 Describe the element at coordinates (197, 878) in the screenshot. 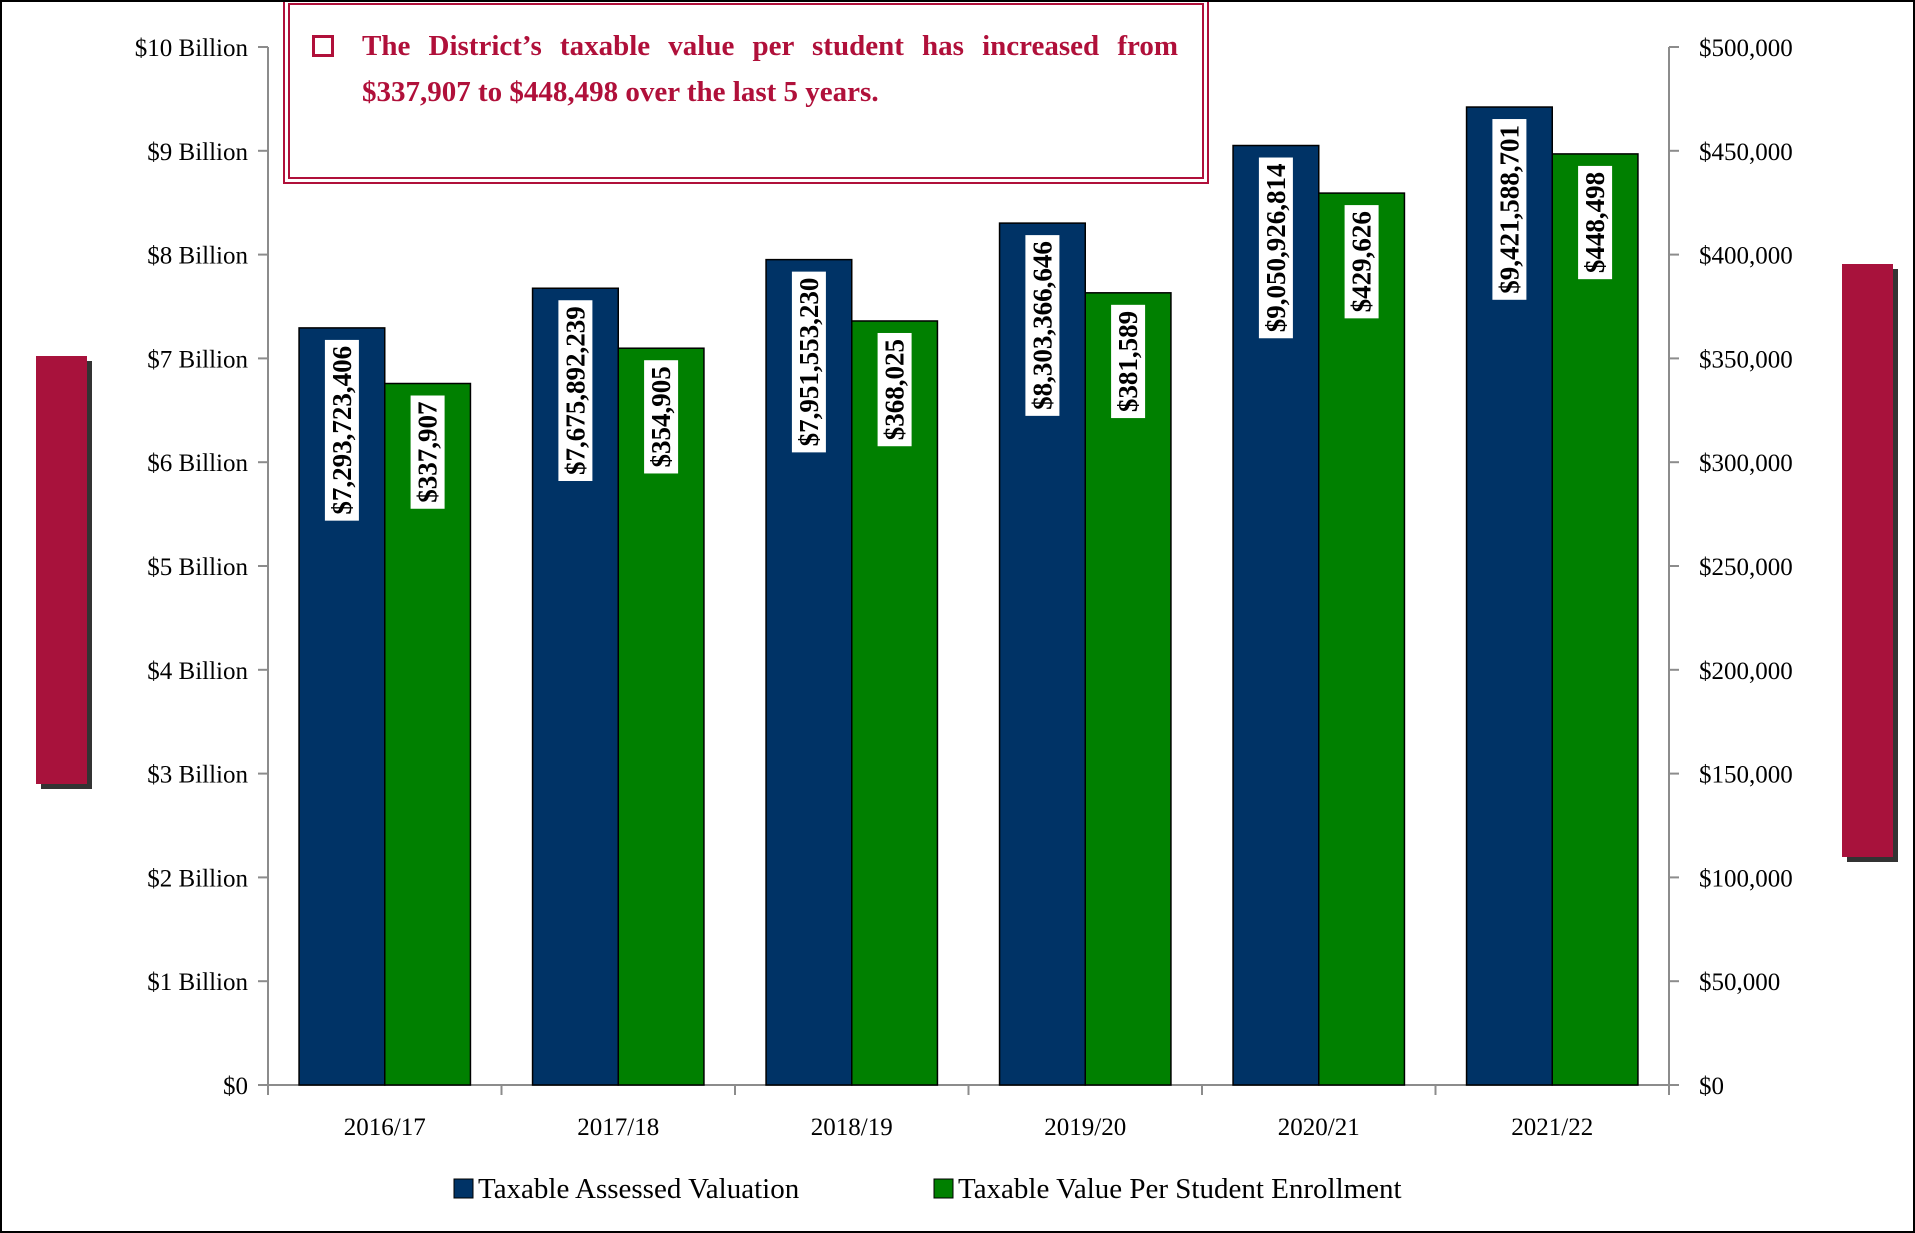

I see `y-tick-label: $2 Billion` at that location.